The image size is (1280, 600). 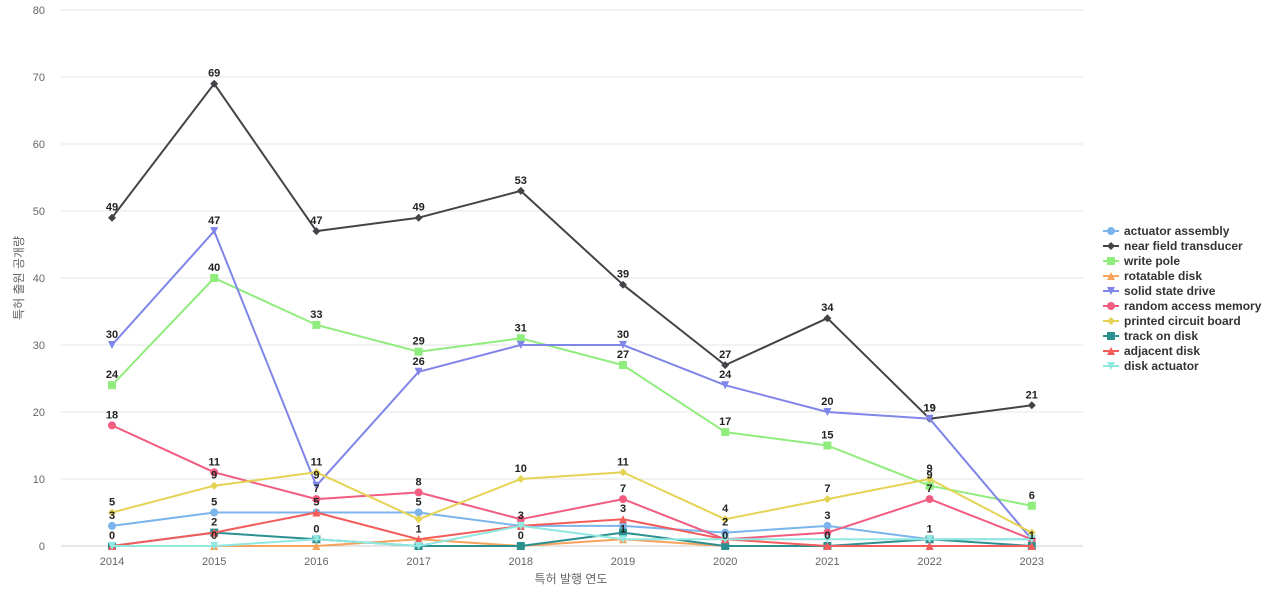 I want to click on legend-item-random-access-memory: random access memory, so click(x=1190, y=305).